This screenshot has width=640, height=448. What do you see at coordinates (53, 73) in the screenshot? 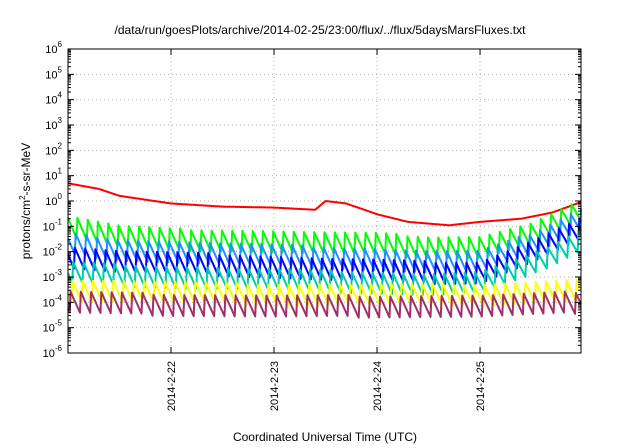
I see `y-tick-label: 10⁵` at bounding box center [53, 73].